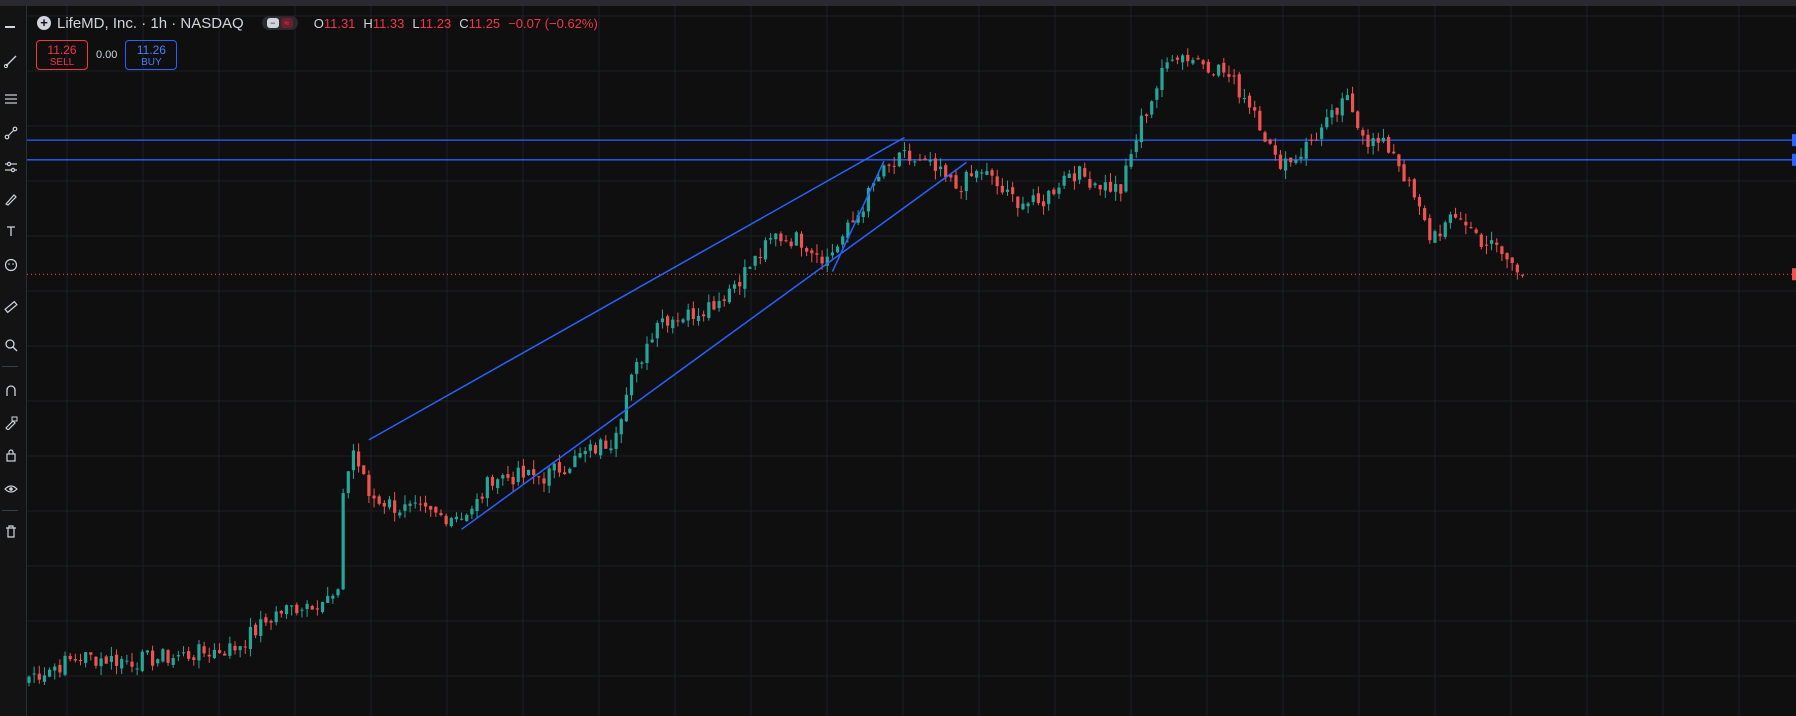 Image resolution: width=1796 pixels, height=716 pixels. I want to click on collapse-icon: −, so click(272, 23).